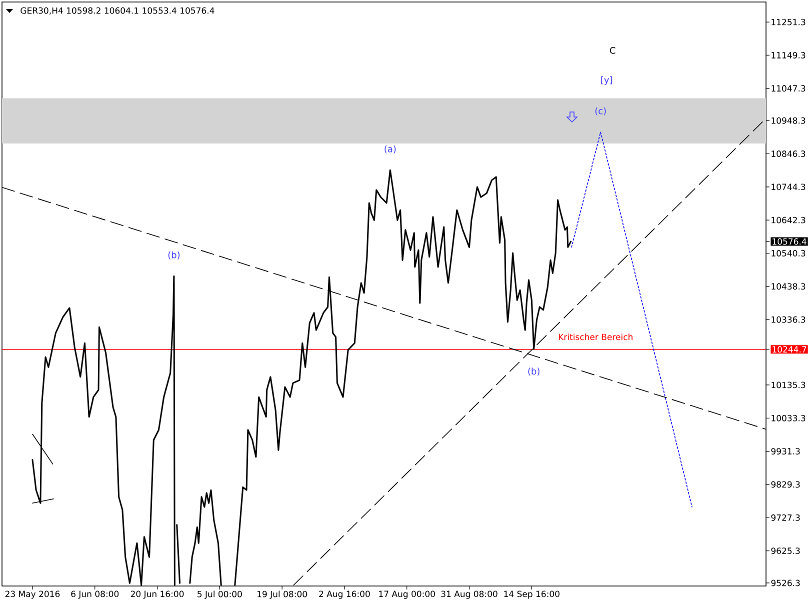  I want to click on x-tick-label: 31 Aug 08:00, so click(469, 594).